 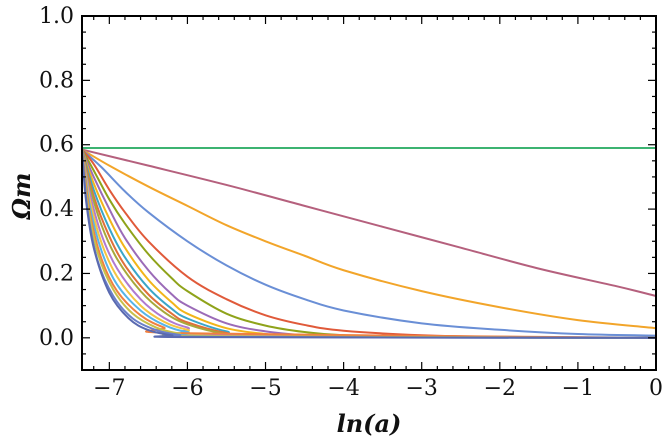 What do you see at coordinates (369, 423) in the screenshot?
I see `x-axis-label: ln(a)` at bounding box center [369, 423].